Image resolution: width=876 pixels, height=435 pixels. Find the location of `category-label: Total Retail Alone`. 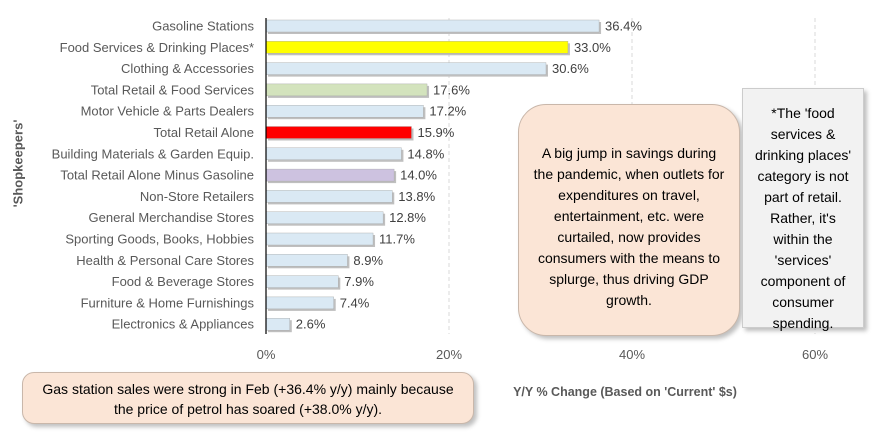

category-label: Total Retail Alone is located at coordinates (204, 132).